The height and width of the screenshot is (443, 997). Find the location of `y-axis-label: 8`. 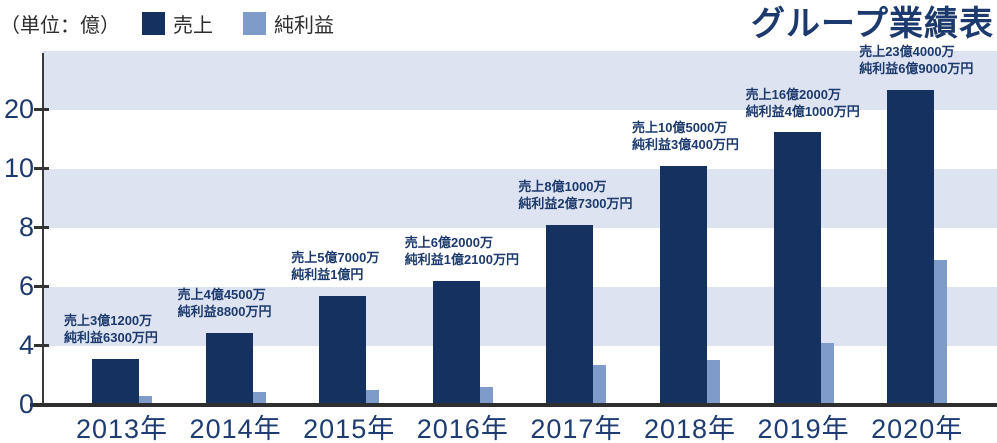

y-axis-label: 8 is located at coordinates (26, 227).